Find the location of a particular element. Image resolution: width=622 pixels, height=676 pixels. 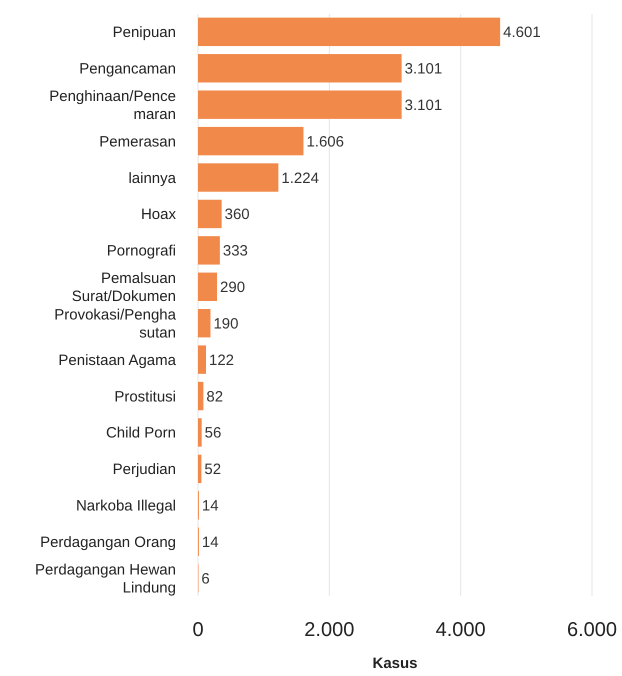

data-label: 56 is located at coordinates (213, 433).